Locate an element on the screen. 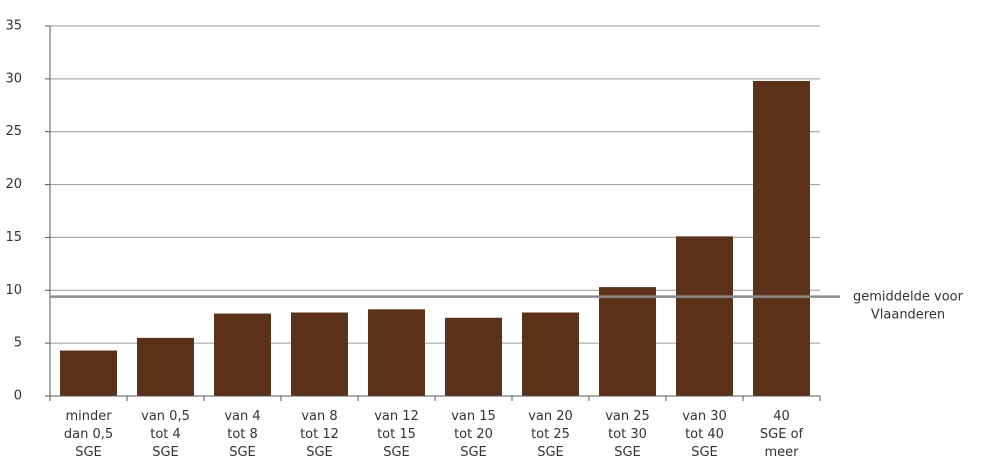 This screenshot has width=993, height=469. x-tick-label: van 30 tot 40 SGE is located at coordinates (704, 434).